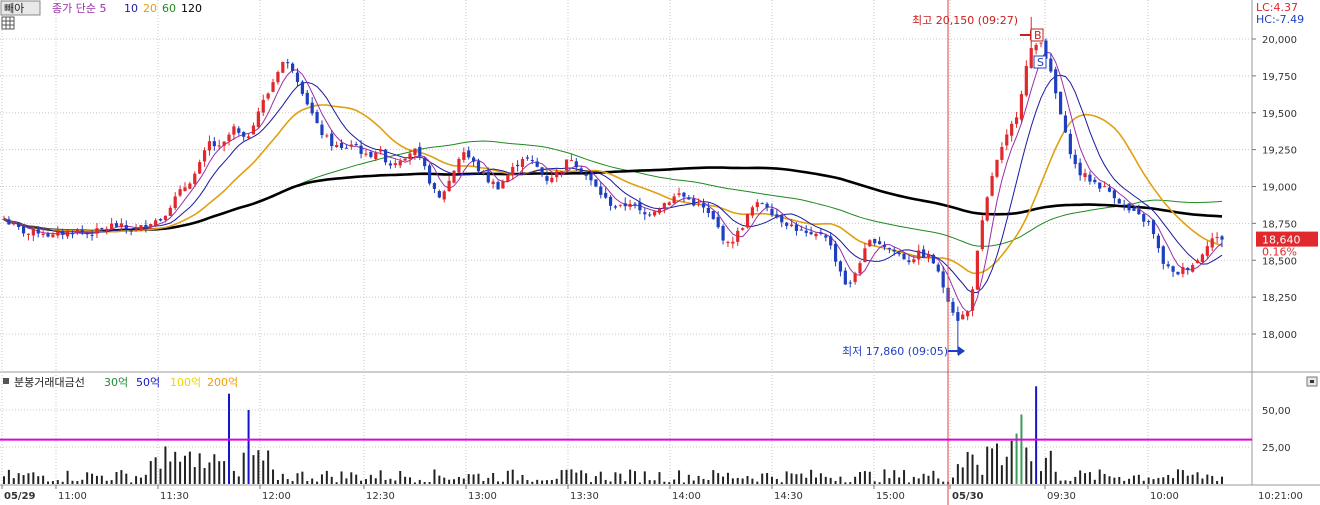  I want to click on y-tick-label-2: 19,500, so click(1279, 114).